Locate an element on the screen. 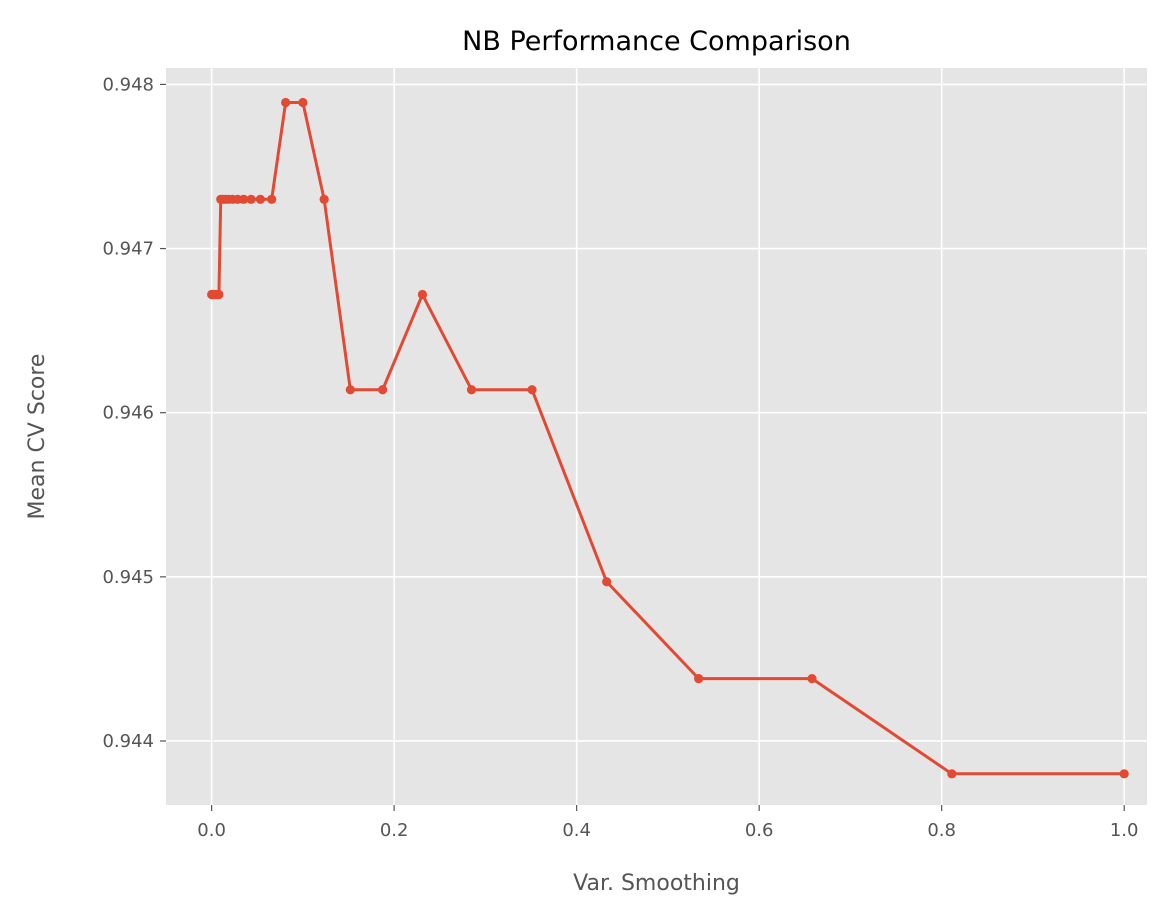 The image size is (1175, 918). y-tick-label: 0.944 is located at coordinates (128, 741).